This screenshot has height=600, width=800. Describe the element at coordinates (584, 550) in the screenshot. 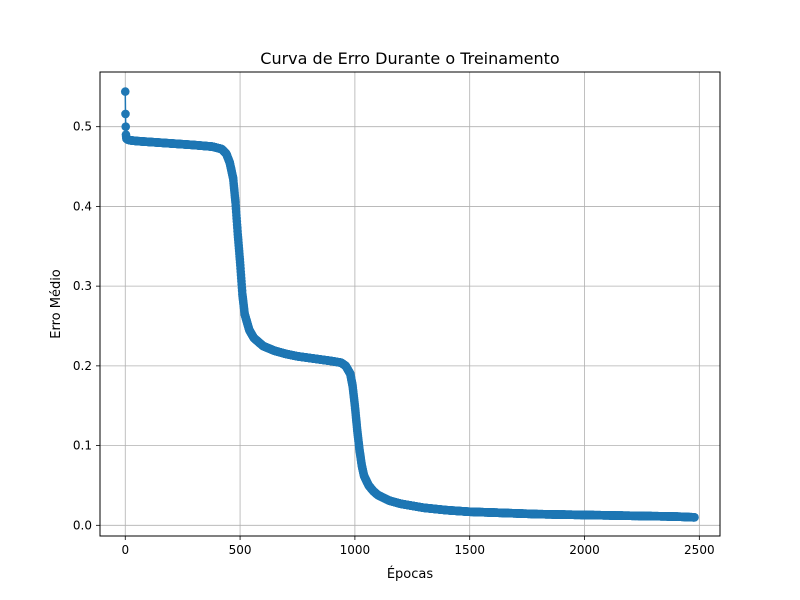

I see `x-tick-label: 2000` at that location.